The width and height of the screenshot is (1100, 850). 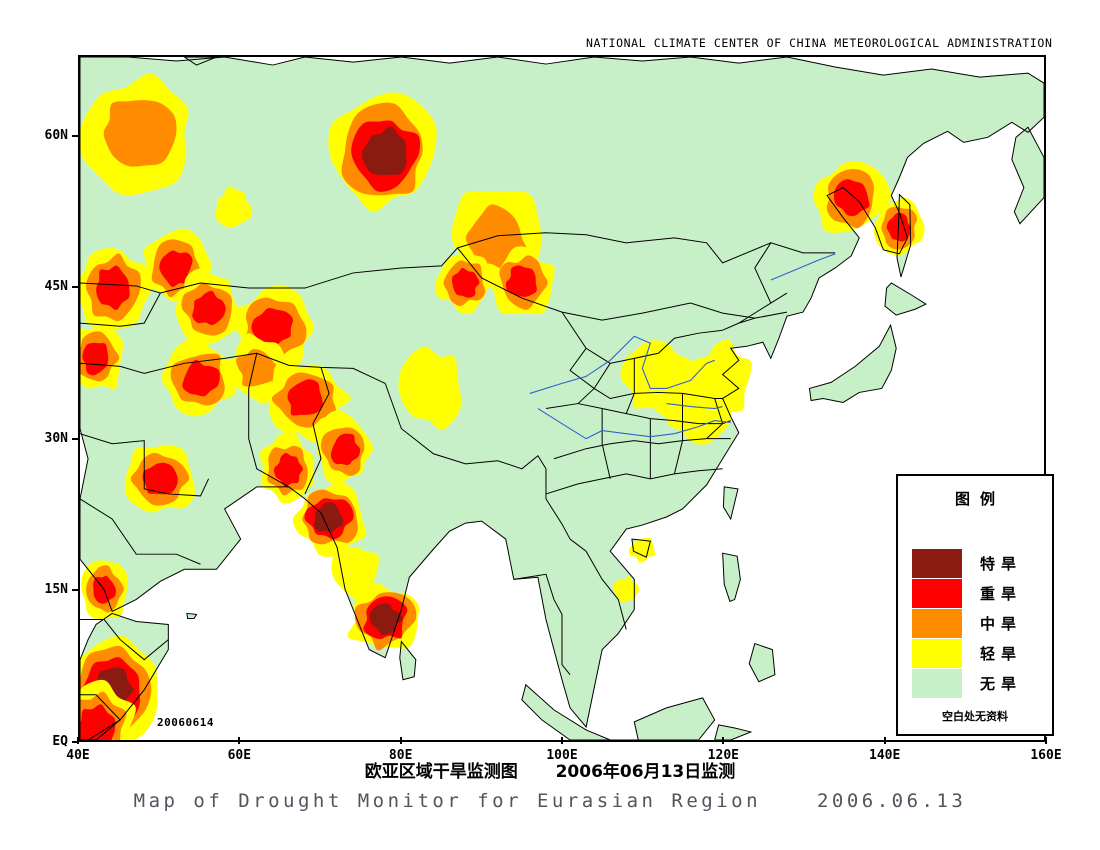 I want to click on legend-item: 中旱, so click(x=967, y=623).